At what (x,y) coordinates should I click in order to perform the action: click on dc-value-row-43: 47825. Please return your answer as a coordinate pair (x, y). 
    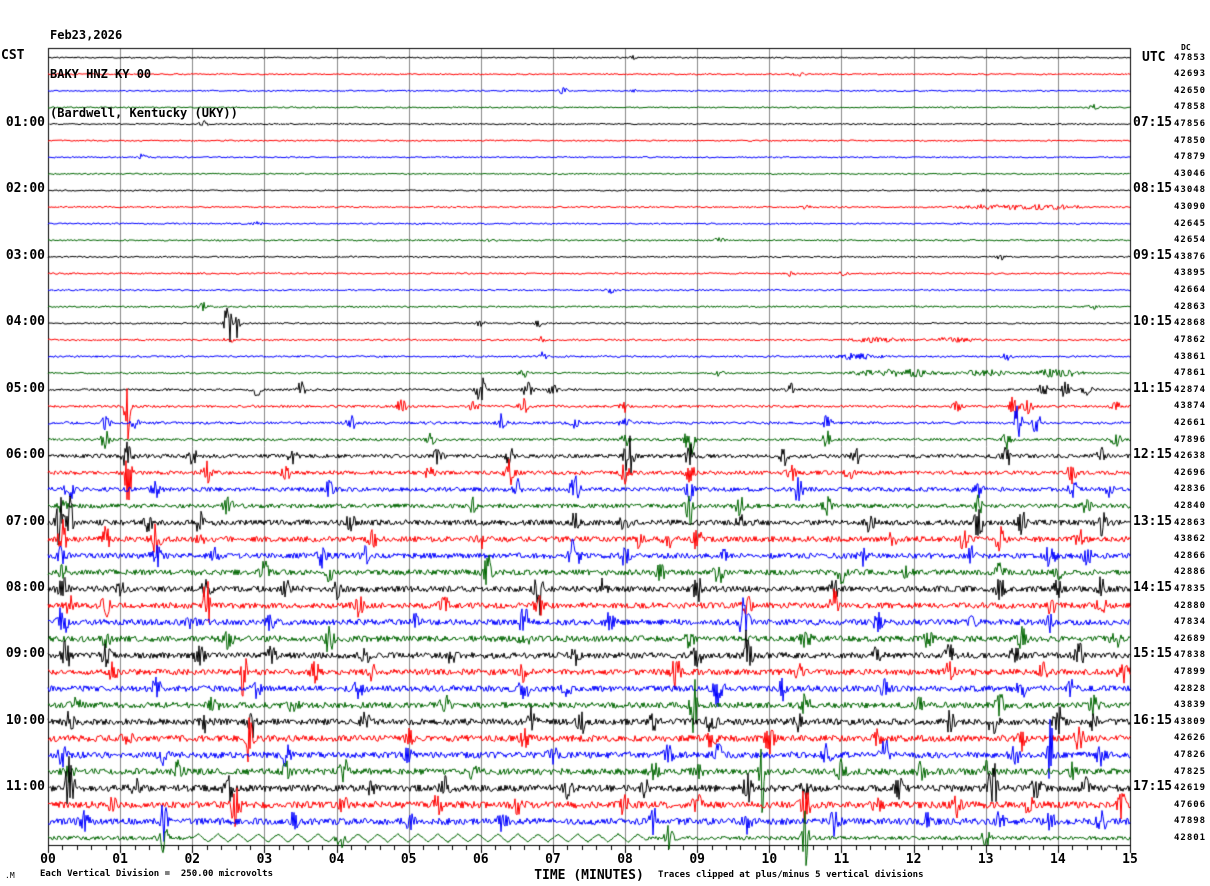
    Looking at the image, I should click on (1190, 771).